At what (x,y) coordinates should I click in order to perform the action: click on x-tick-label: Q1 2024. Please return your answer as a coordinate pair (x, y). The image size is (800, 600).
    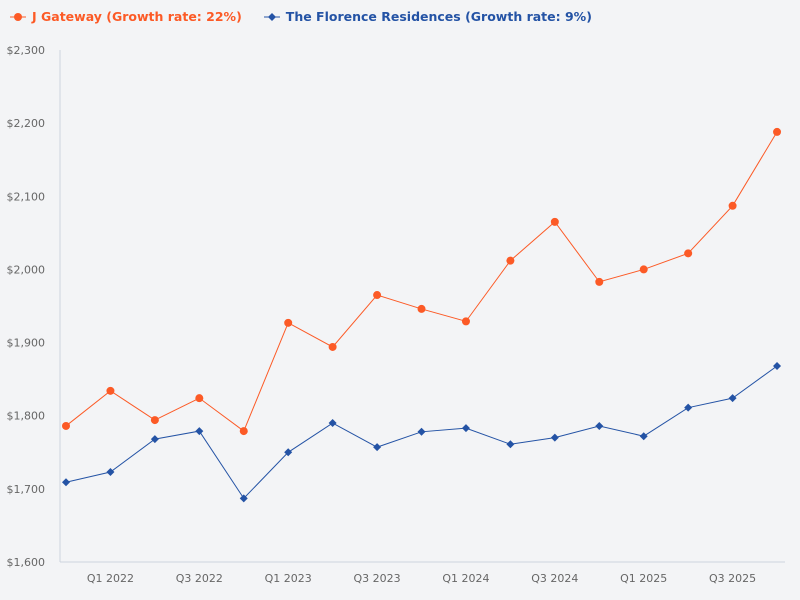
    Looking at the image, I should click on (465, 578).